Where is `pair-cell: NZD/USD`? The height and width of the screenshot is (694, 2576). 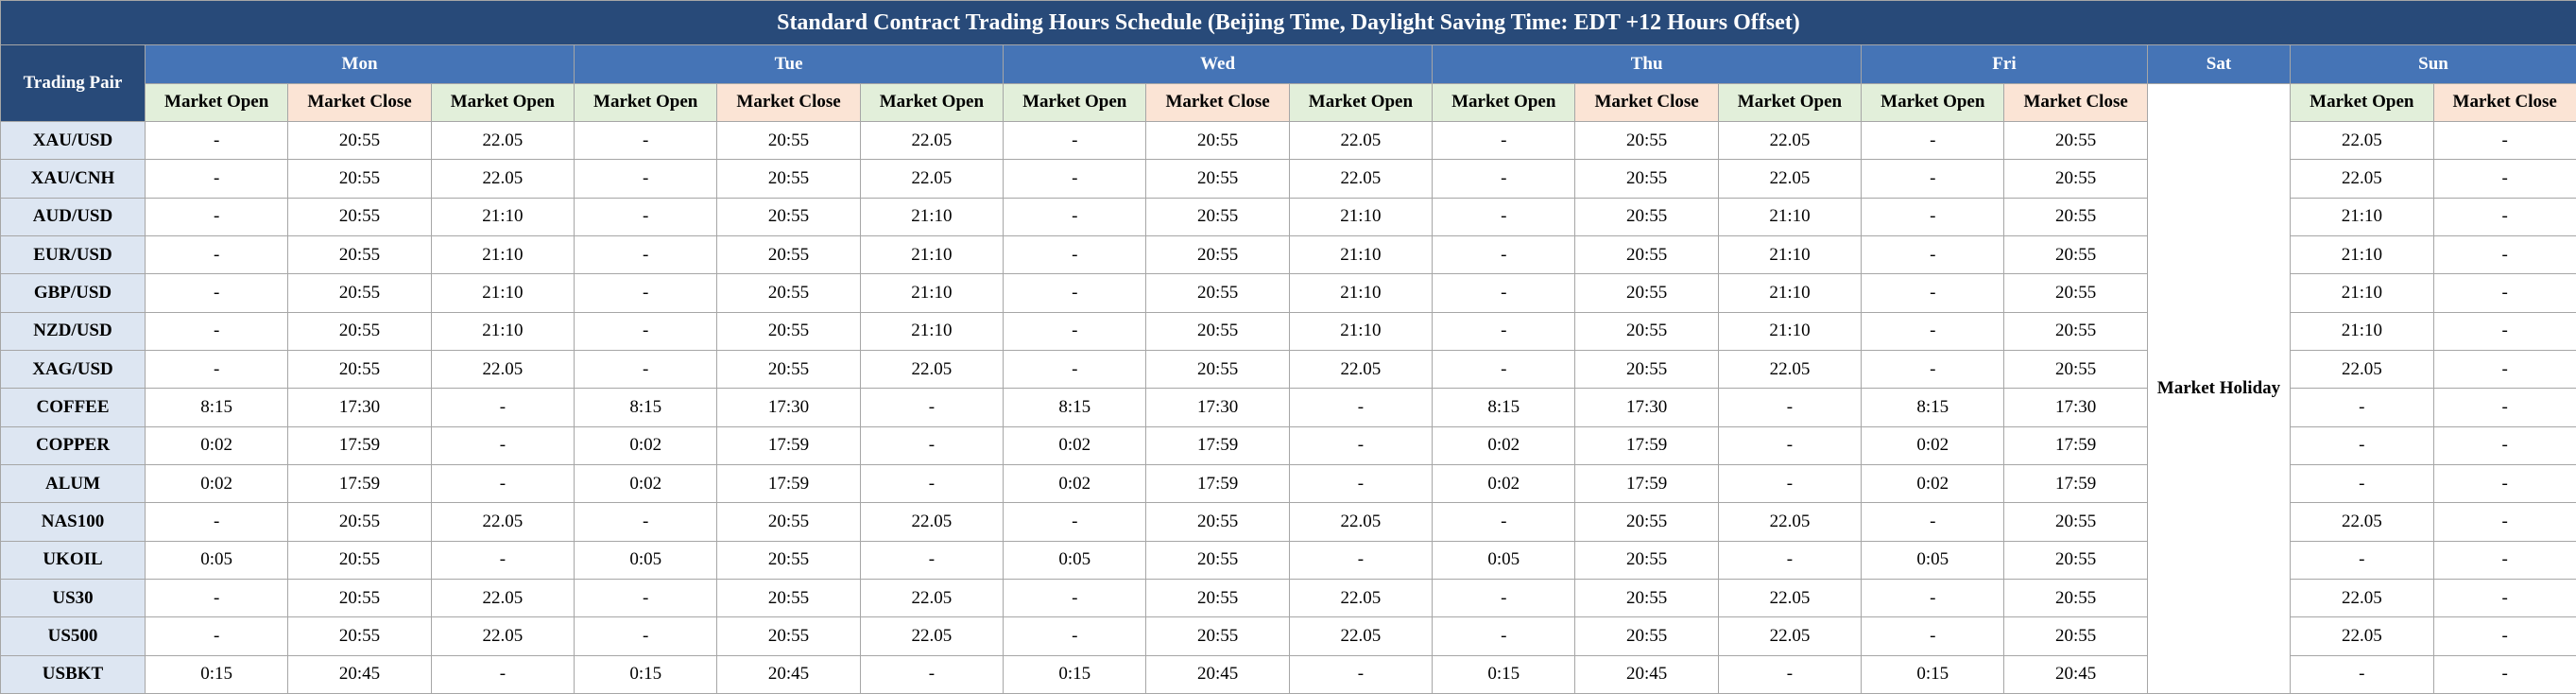
pair-cell: NZD/USD is located at coordinates (73, 331).